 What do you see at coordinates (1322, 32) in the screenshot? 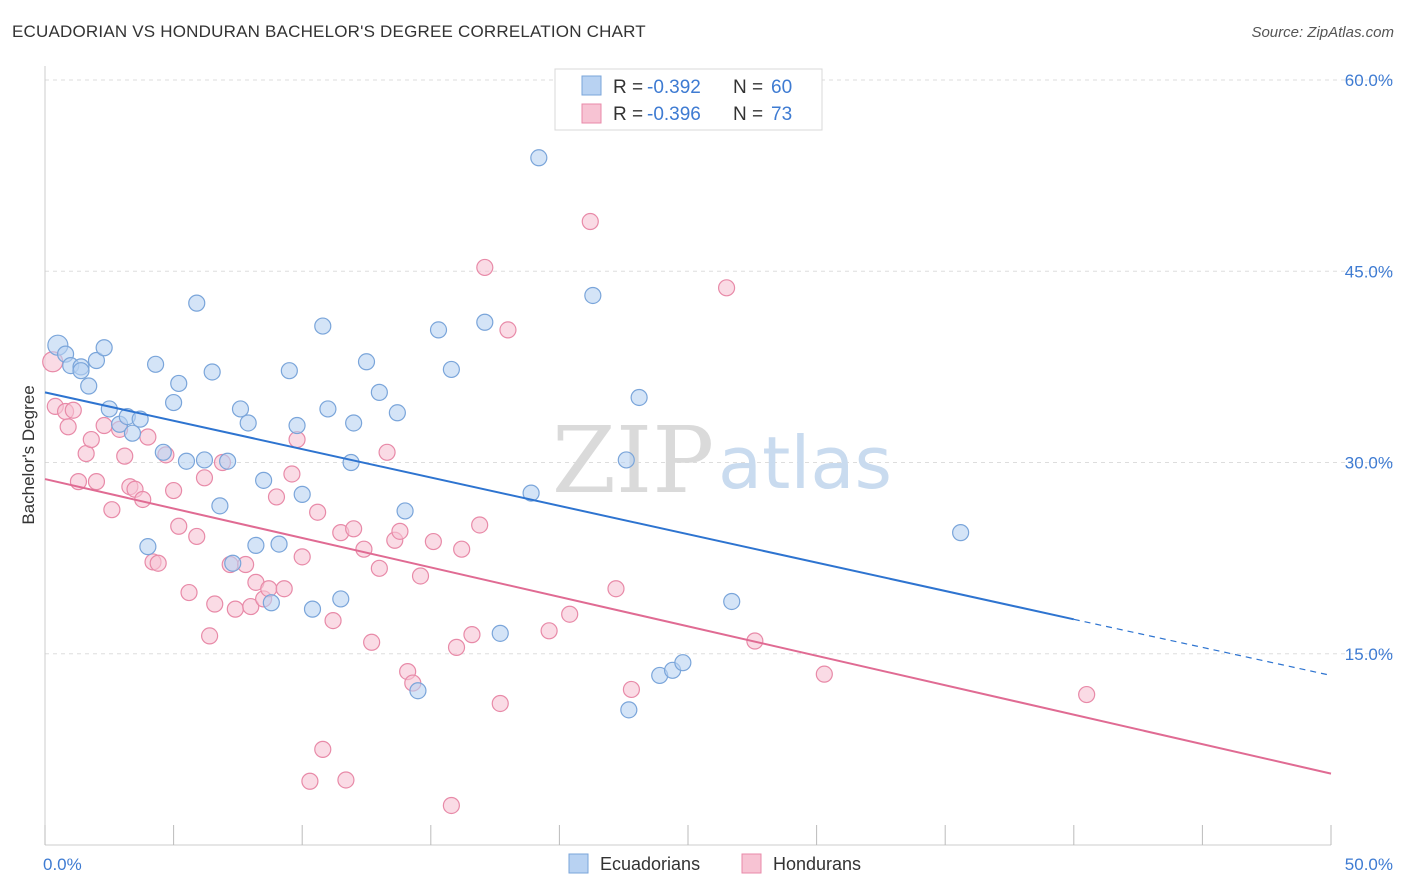
I see `chart-source: Source: ZipAtlas.com` at bounding box center [1322, 32].